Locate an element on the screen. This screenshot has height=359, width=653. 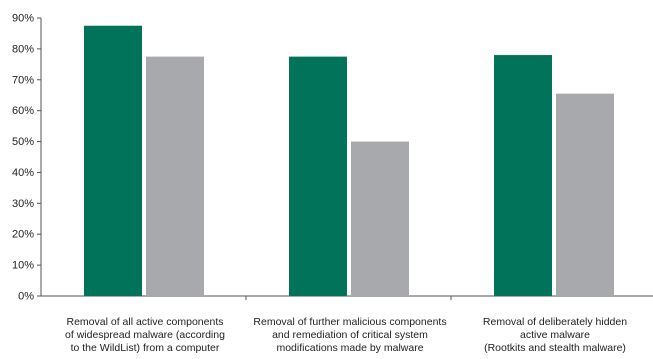
y-tick-label: 80% is located at coordinates (23, 49).